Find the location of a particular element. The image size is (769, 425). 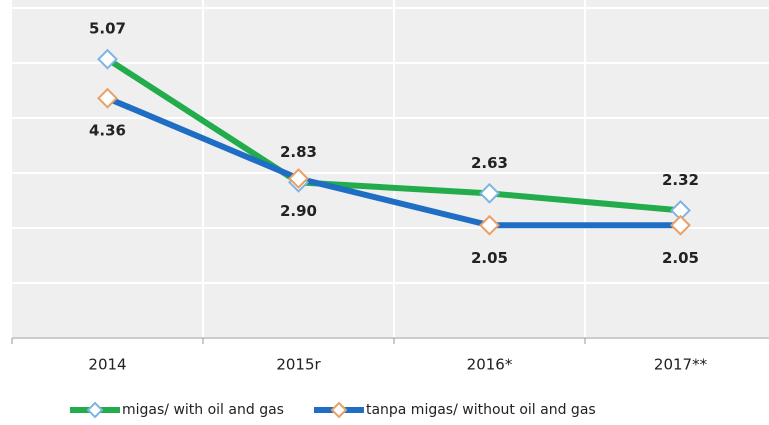

legend-label: tanpa migas/ without oil and gas is located at coordinates (481, 410).